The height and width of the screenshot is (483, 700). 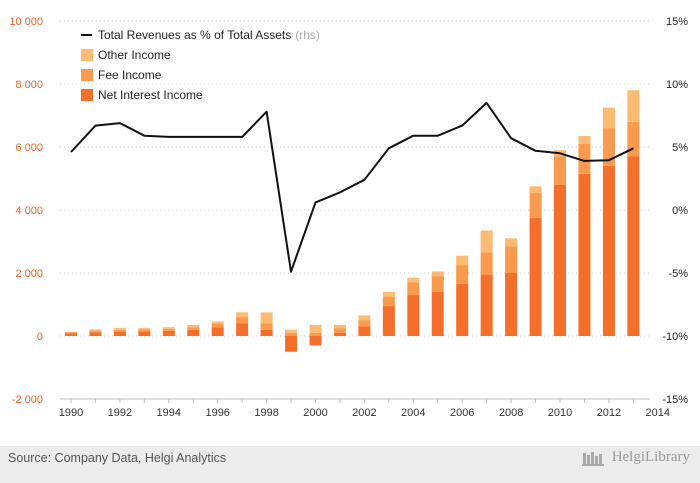 What do you see at coordinates (29, 148) in the screenshot?
I see `y-left-tick-label: 6 000` at bounding box center [29, 148].